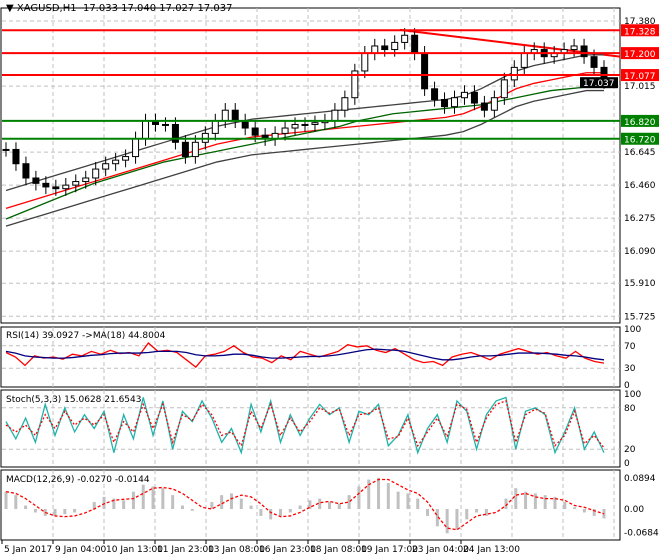 This screenshot has height=560, width=660. Describe the element at coordinates (46, 8) in the screenshot. I see `symbol-label: XAGUSD,H1` at that location.